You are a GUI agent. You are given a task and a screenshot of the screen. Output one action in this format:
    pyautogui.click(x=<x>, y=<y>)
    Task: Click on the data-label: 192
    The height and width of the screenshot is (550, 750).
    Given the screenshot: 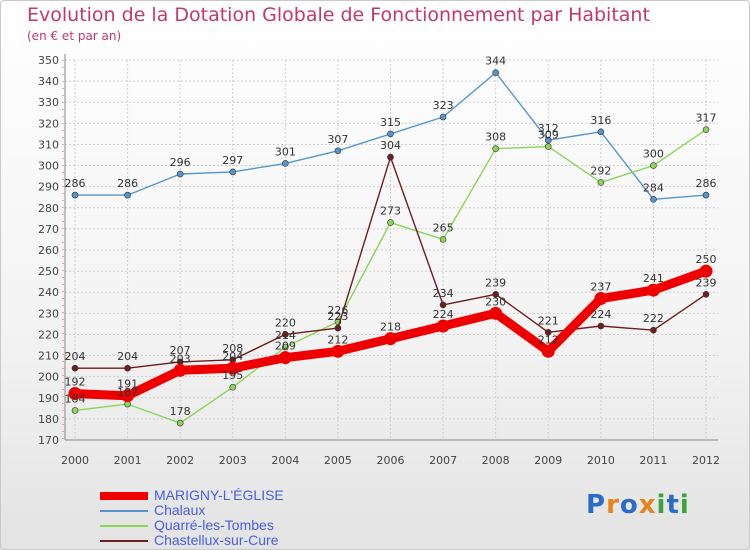 What is the action you would take?
    pyautogui.click(x=75, y=382)
    